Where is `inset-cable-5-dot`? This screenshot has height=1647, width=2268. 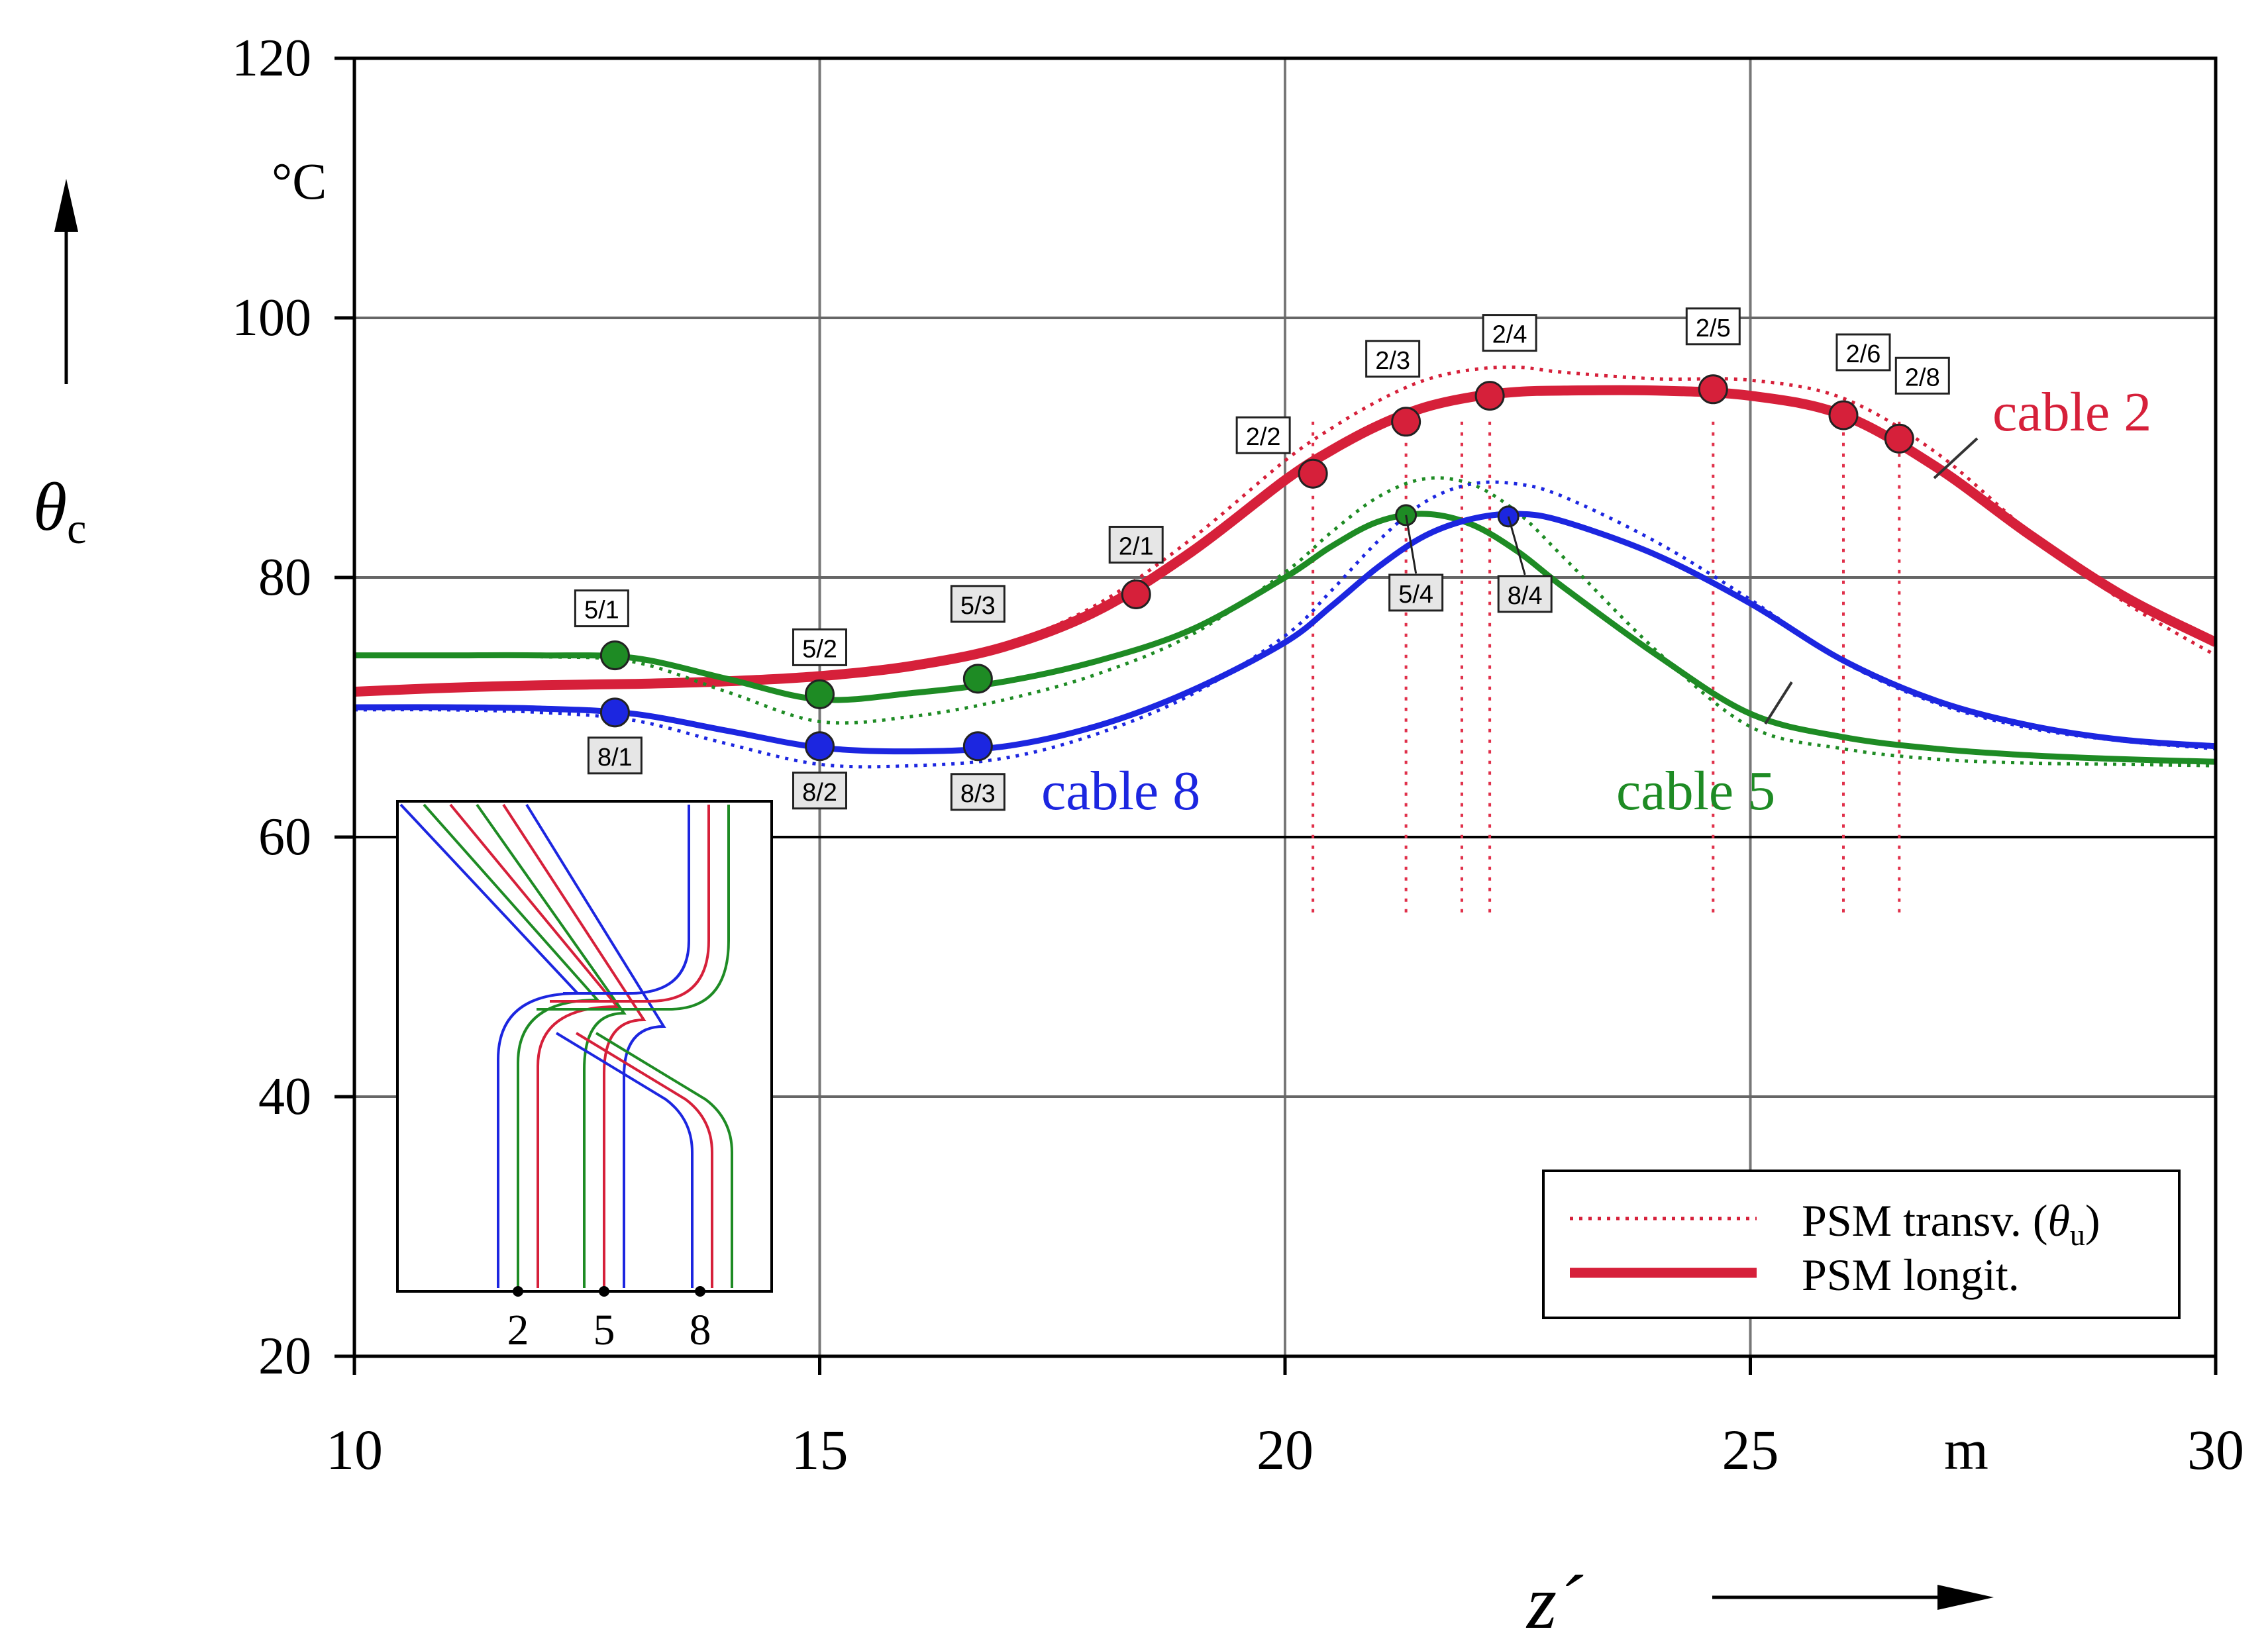 inset-cable-5-dot is located at coordinates (604, 1292).